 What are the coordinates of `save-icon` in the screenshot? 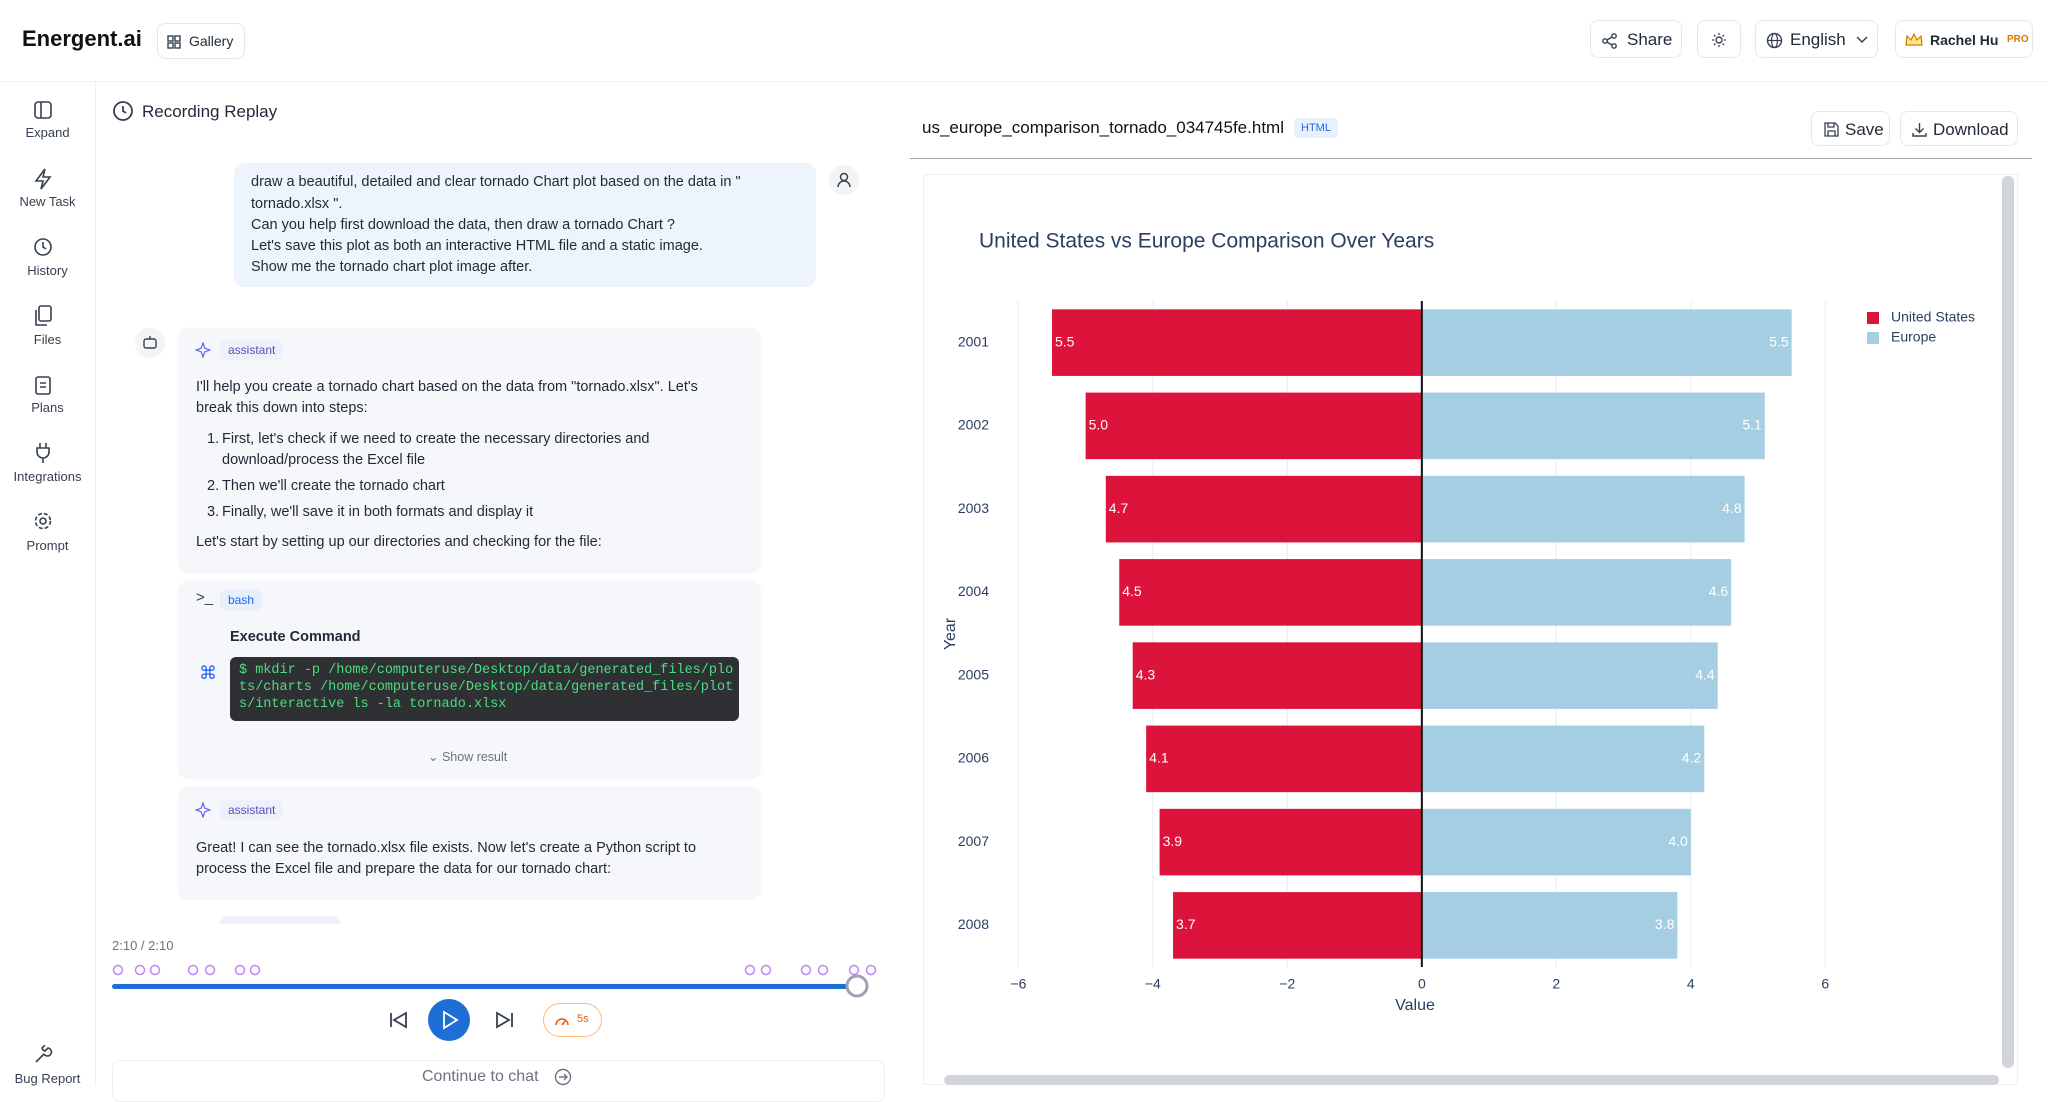 It's located at (1831, 129).